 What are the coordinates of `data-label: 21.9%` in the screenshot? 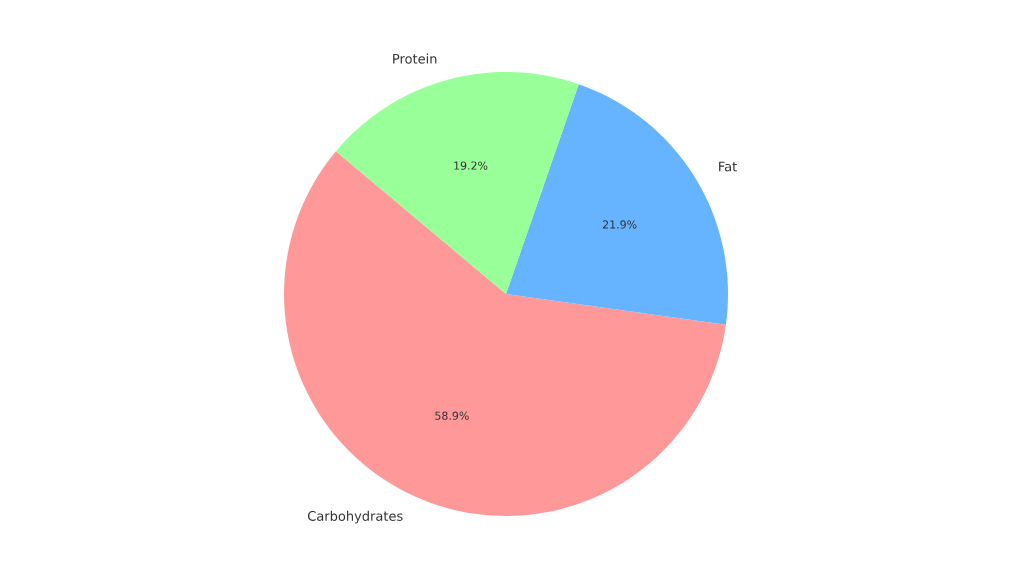 It's located at (619, 224).